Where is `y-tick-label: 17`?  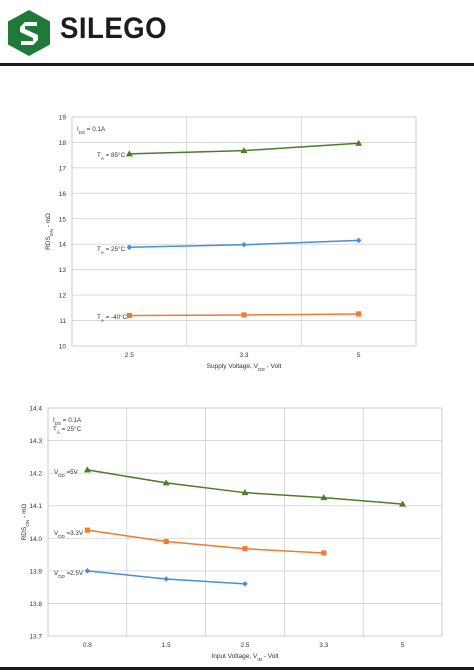
y-tick-label: 17 is located at coordinates (63, 168).